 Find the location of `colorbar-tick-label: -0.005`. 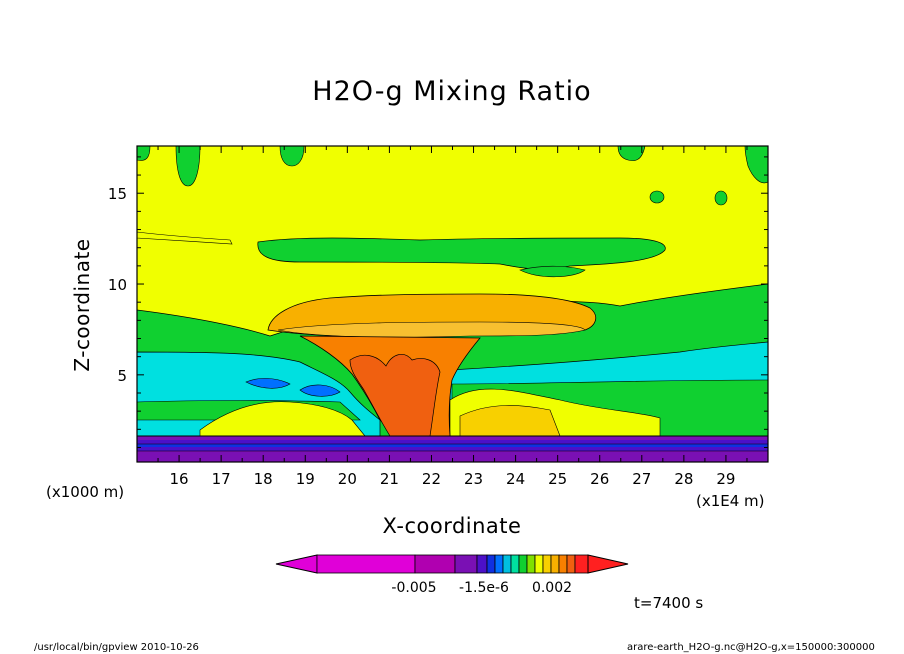

colorbar-tick-label: -0.005 is located at coordinates (413, 588).